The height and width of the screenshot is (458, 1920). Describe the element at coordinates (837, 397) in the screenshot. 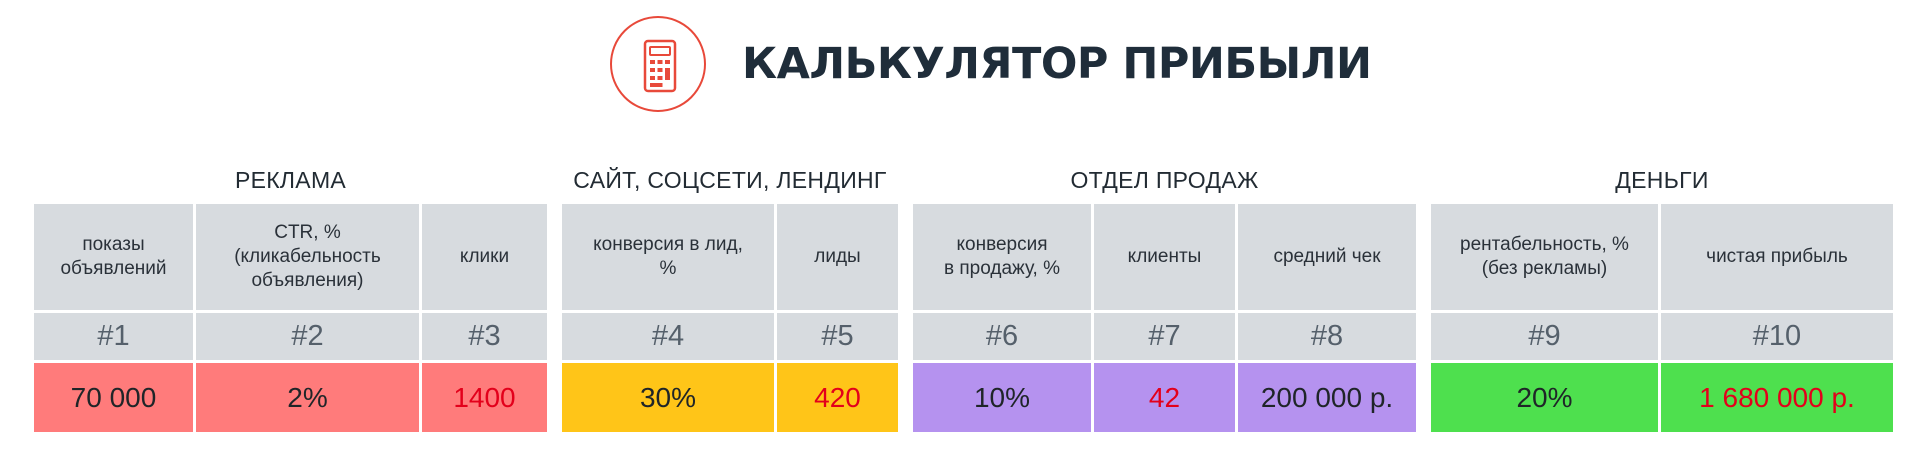

I see `value-cell: 420` at that location.